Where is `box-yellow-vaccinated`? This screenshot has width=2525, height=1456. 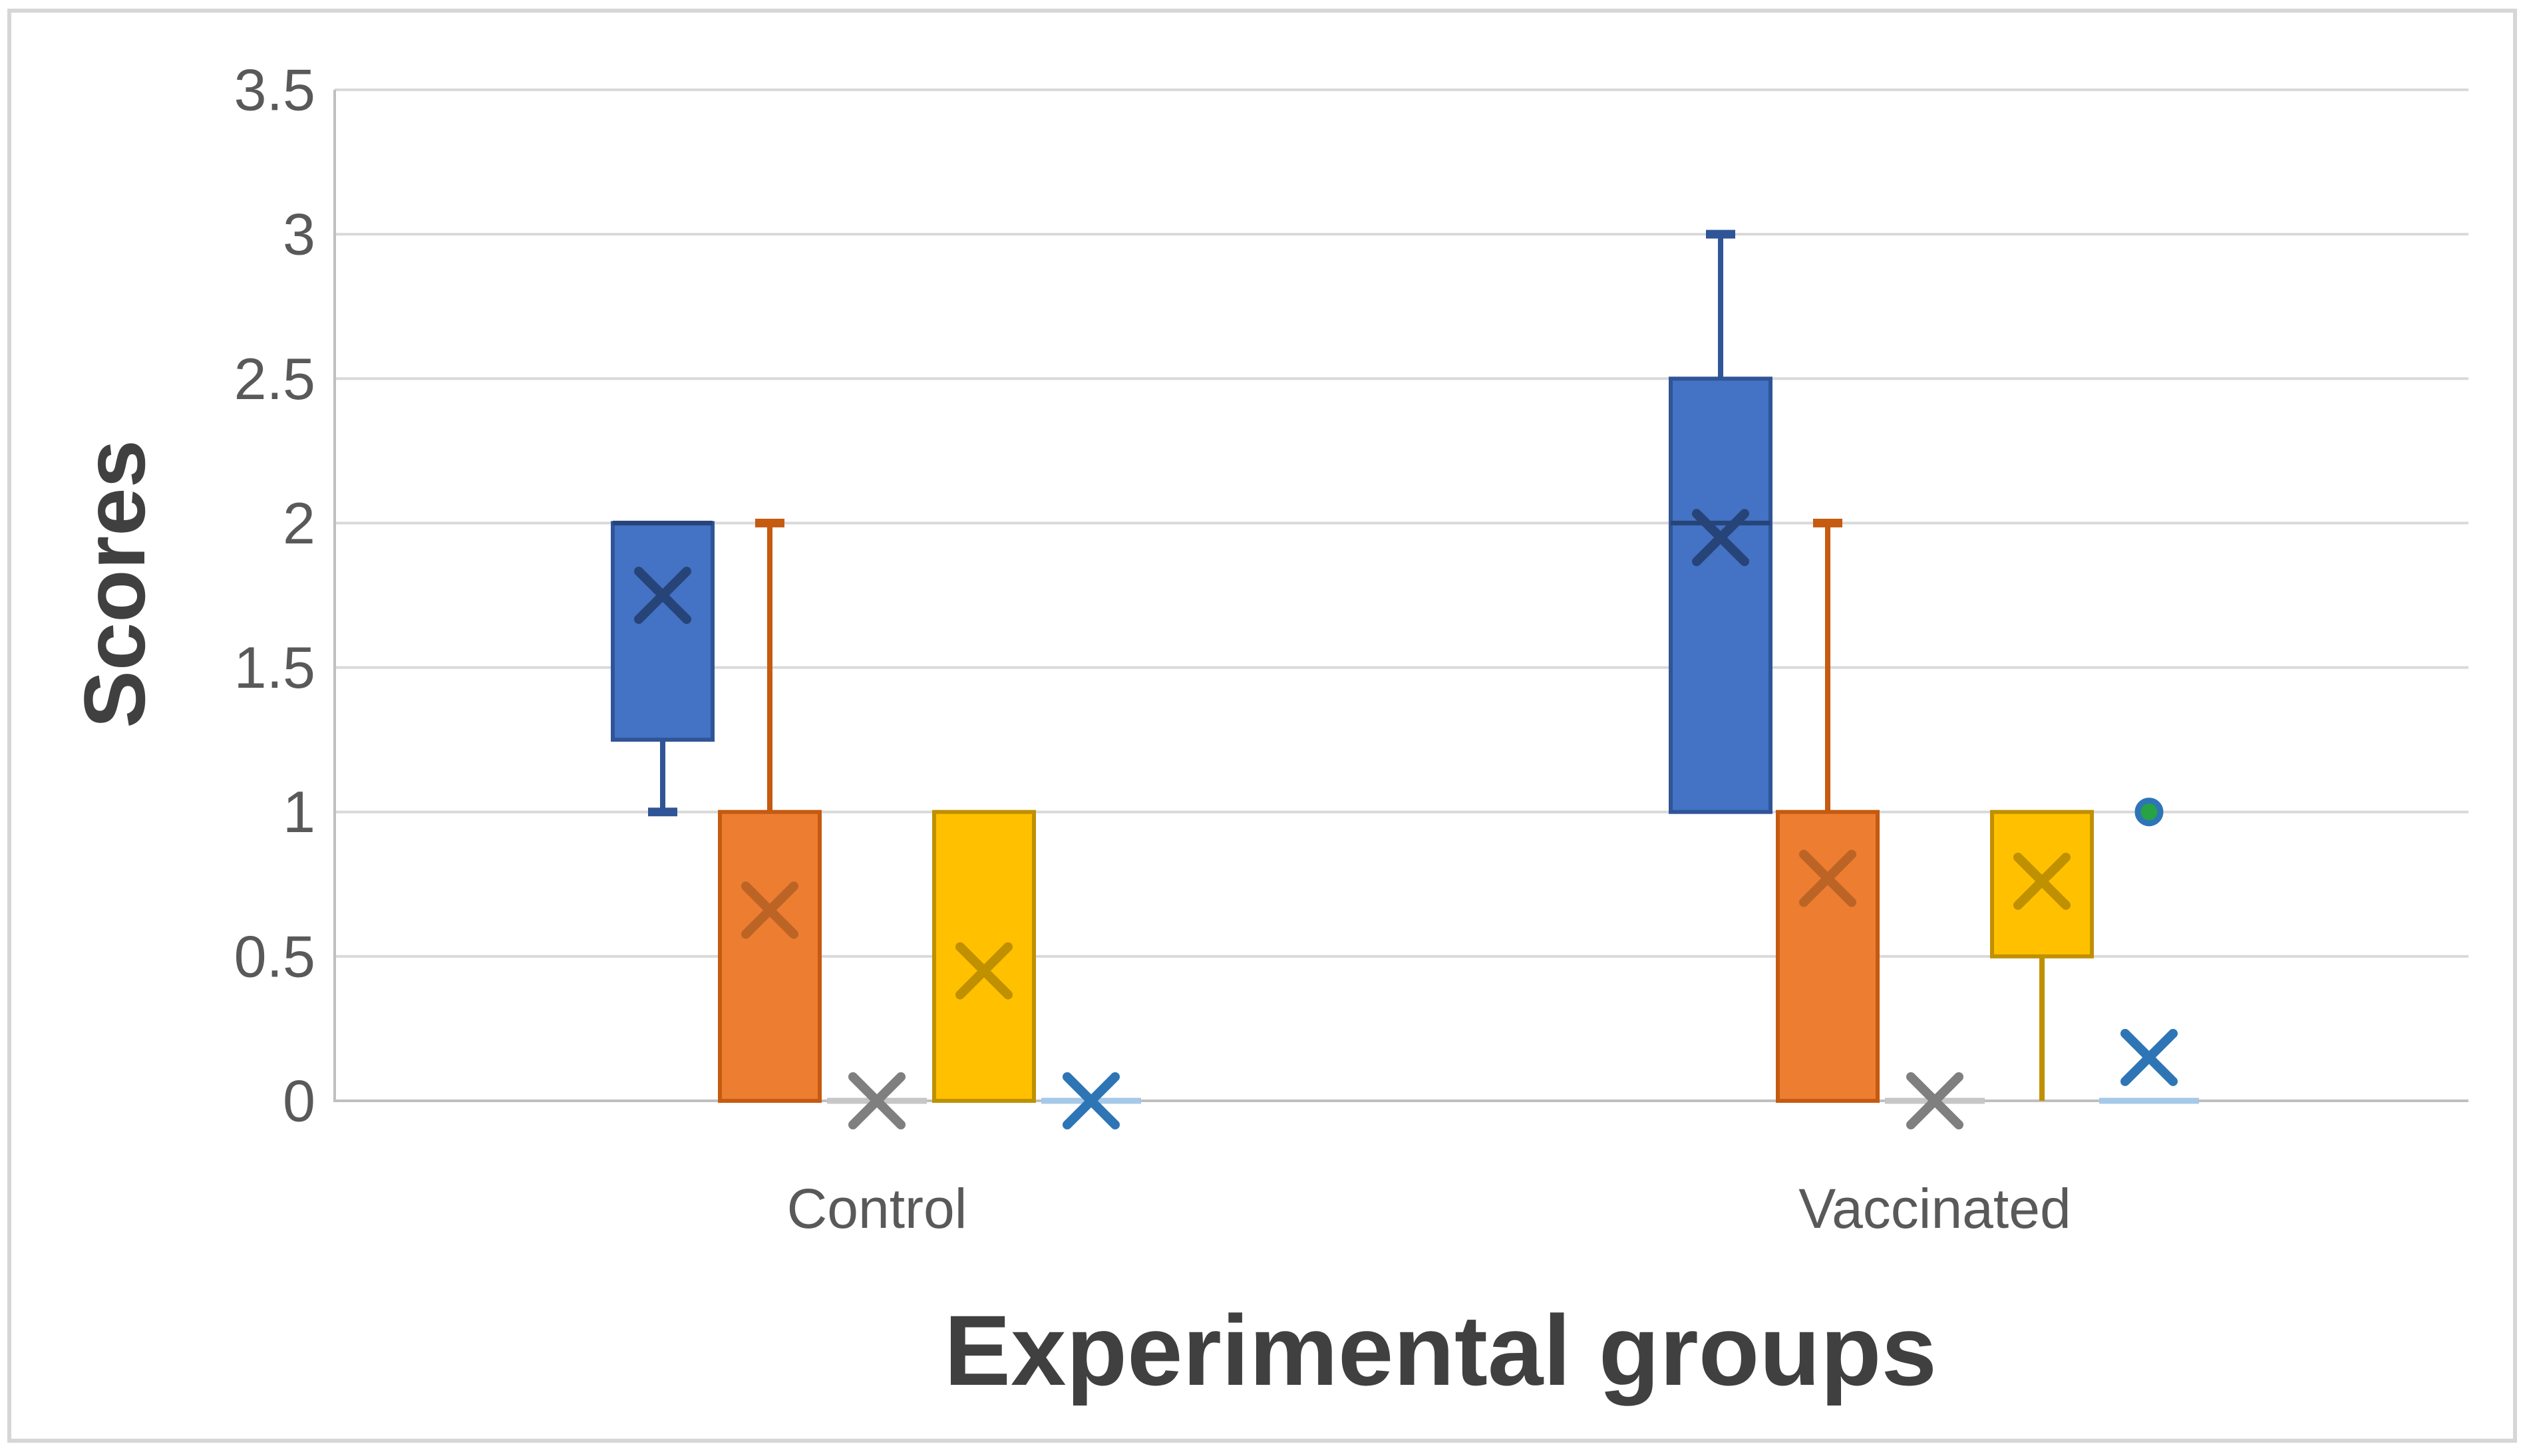
box-yellow-vaccinated is located at coordinates (2042, 955).